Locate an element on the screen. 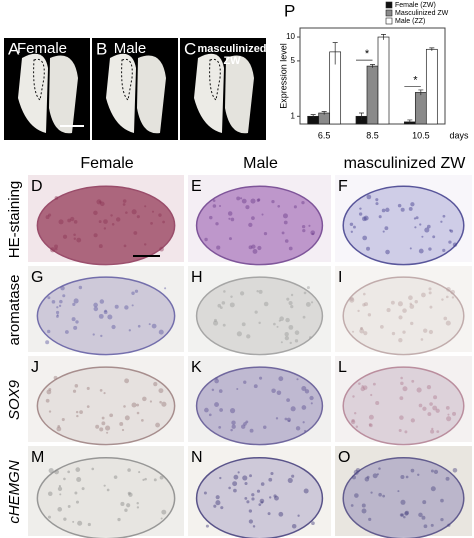  error-bar is located at coordinates (361, 116).